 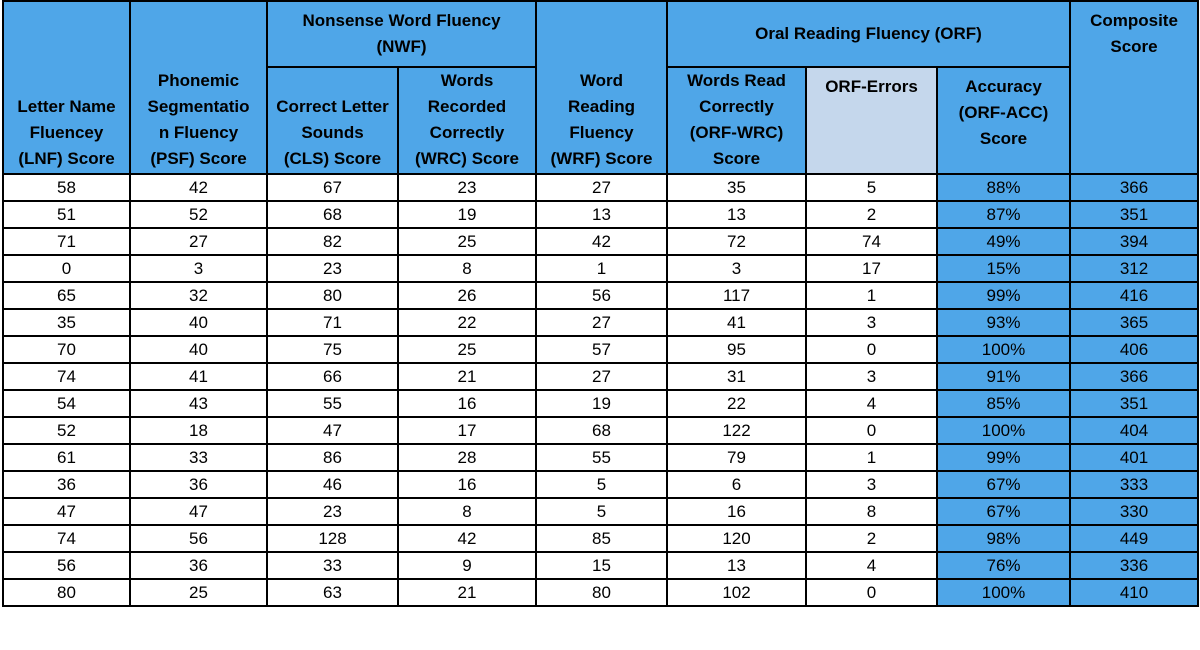 What do you see at coordinates (601, 538) in the screenshot?
I see `cell-wrf: 85` at bounding box center [601, 538].